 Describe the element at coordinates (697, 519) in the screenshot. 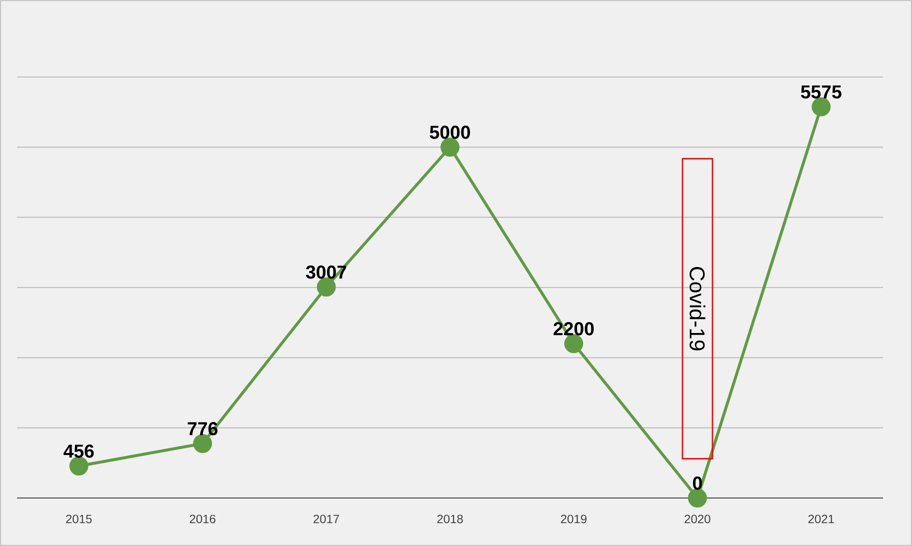

I see `x-tick-label: 2020` at that location.